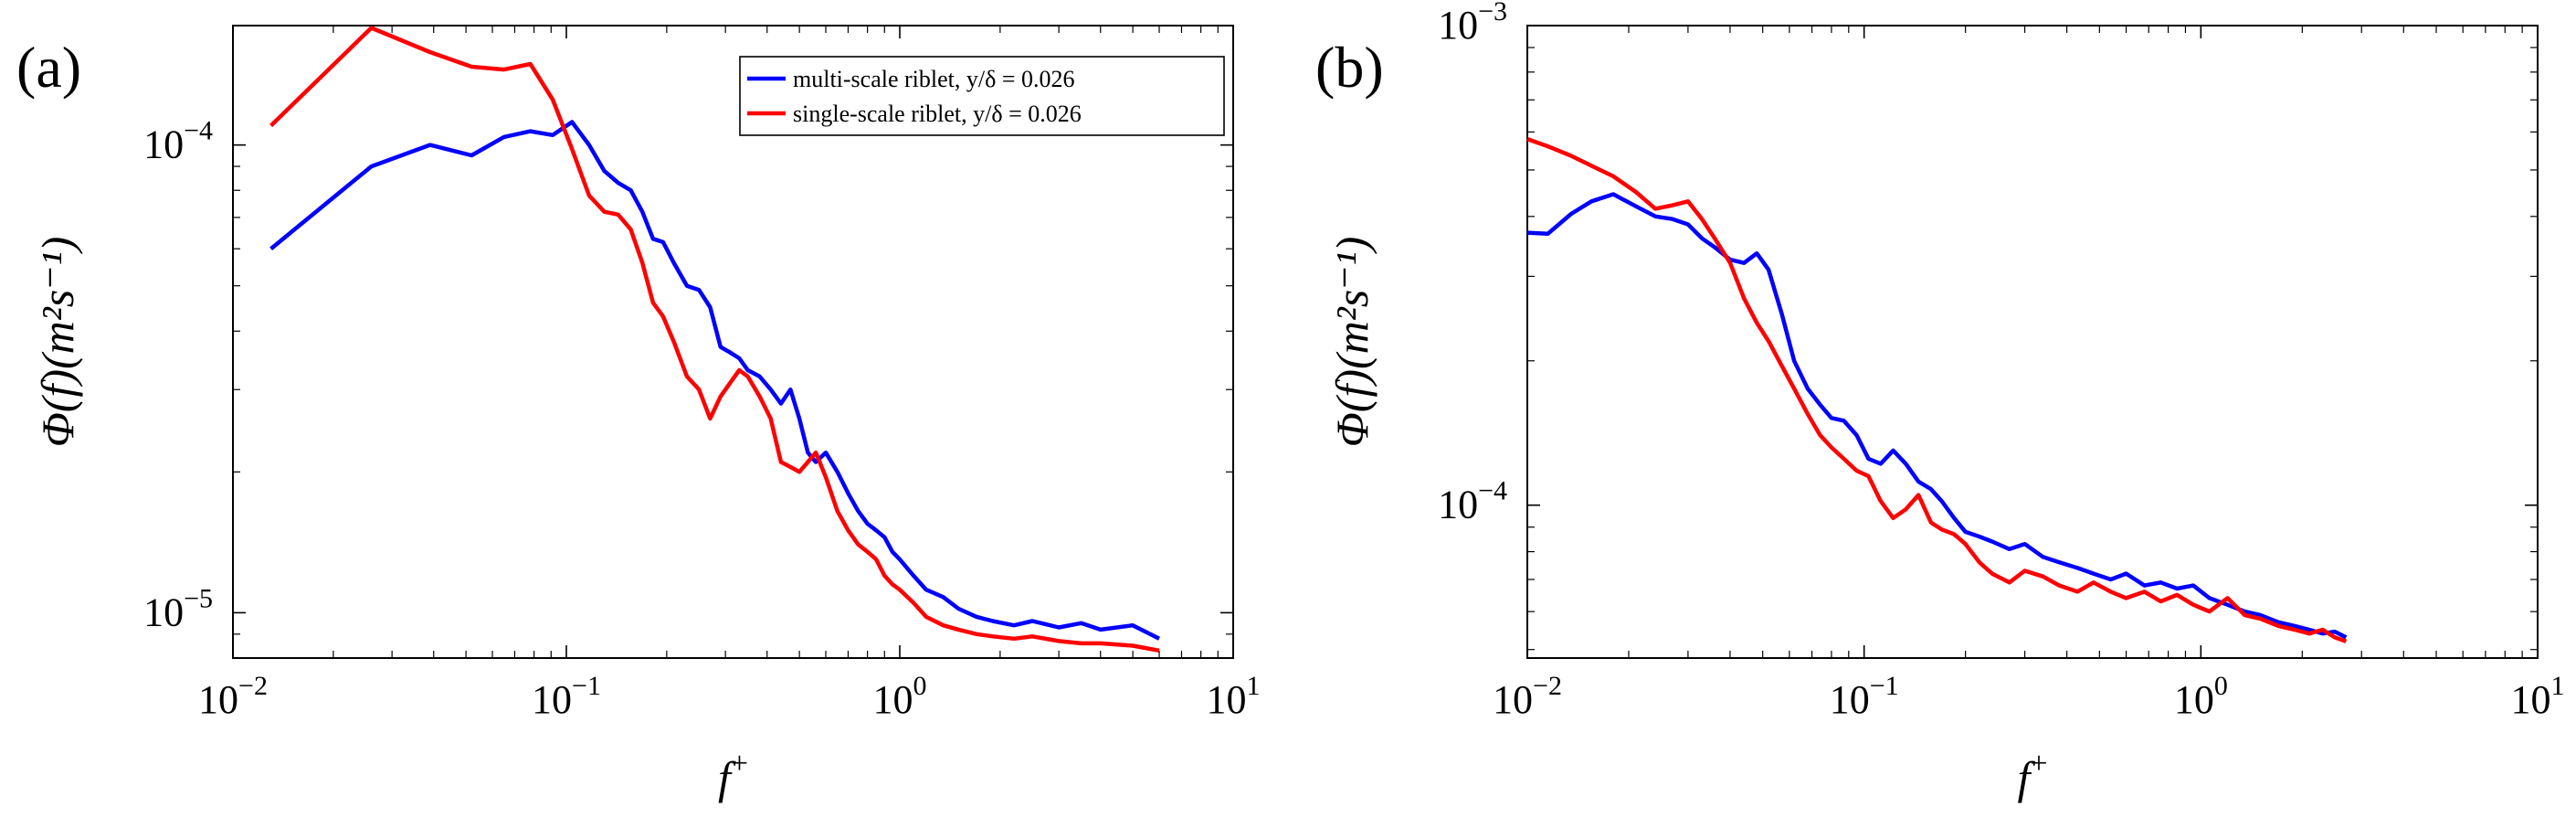  I want to click on y-tick-label: 10⁻³, so click(1472, 24).